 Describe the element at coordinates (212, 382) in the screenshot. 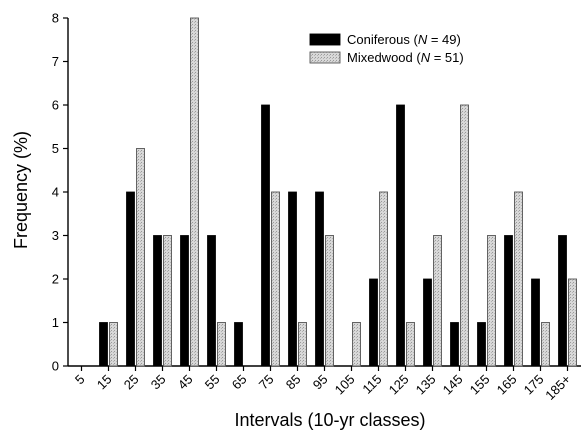

I see `x-tick-label: 55` at that location.